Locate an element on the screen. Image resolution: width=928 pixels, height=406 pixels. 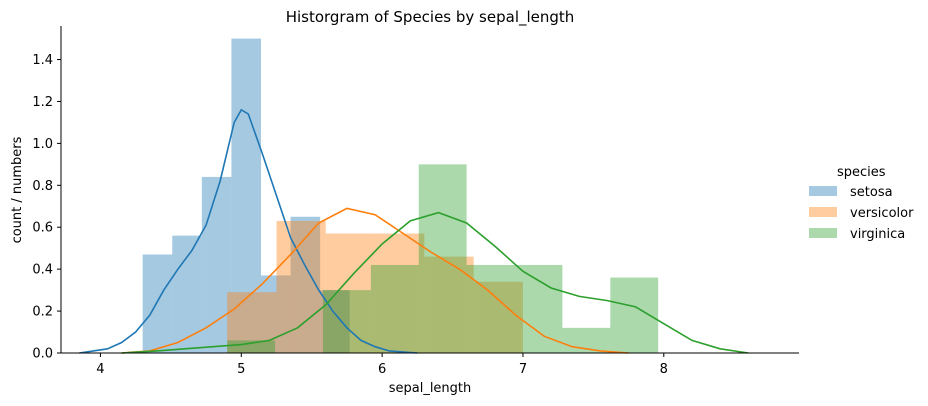
legend-swatch-virginica is located at coordinates (823, 233).